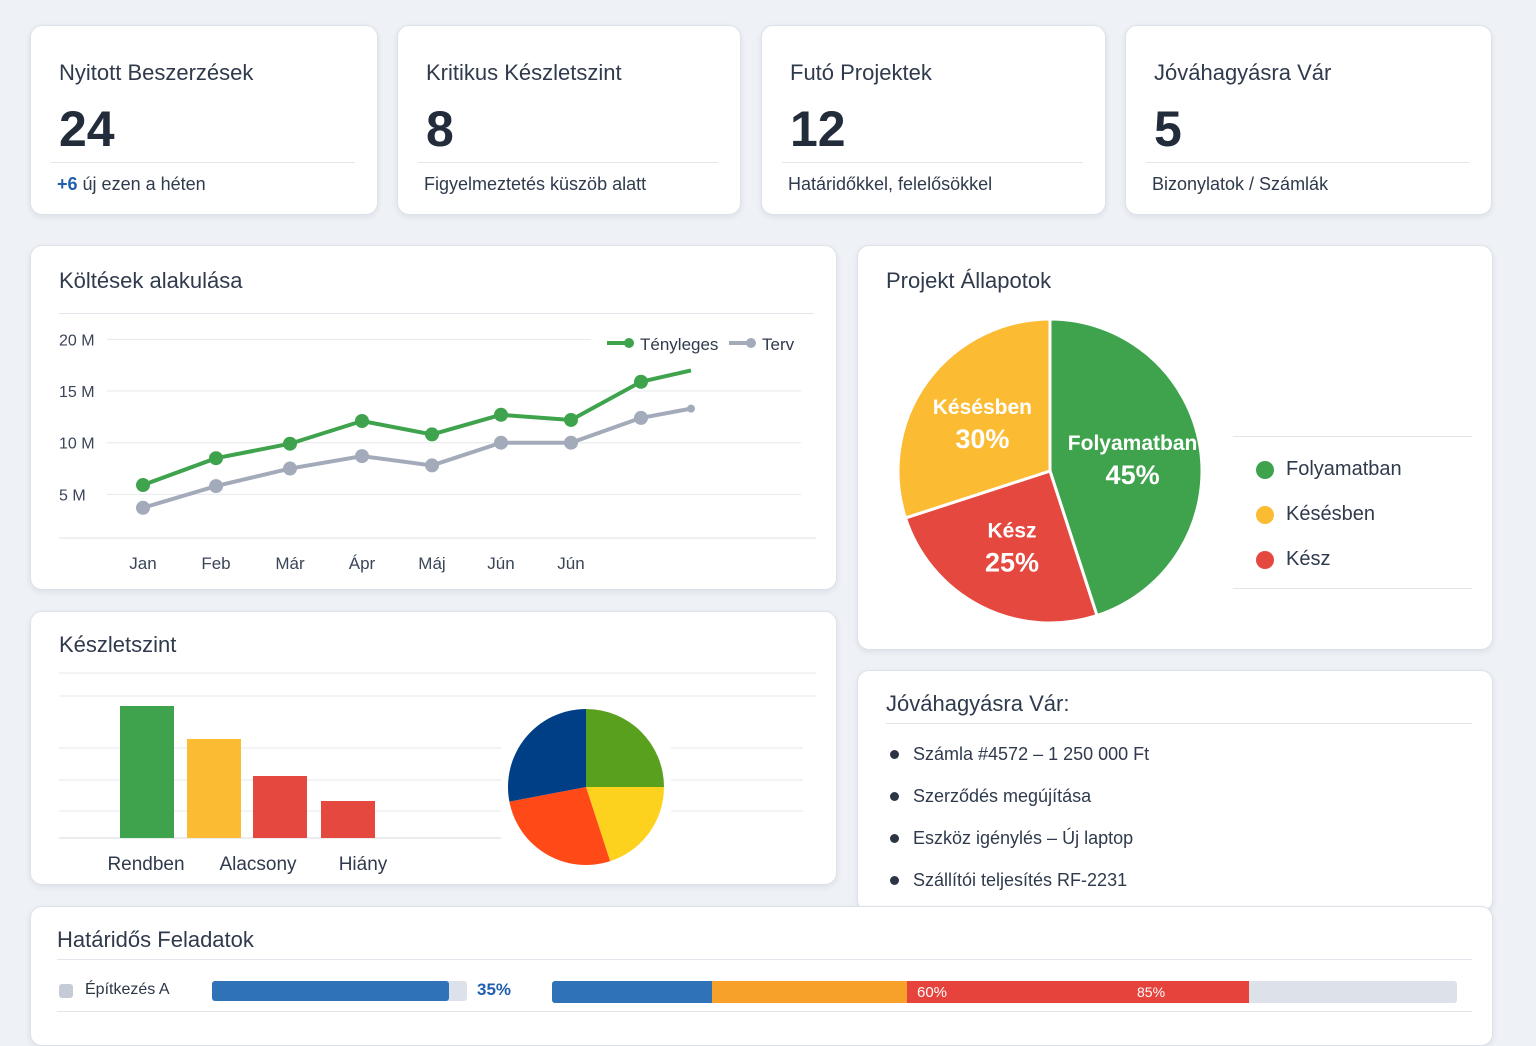  What do you see at coordinates (1329, 469) in the screenshot?
I see `legend-item: Folyamatban` at bounding box center [1329, 469].